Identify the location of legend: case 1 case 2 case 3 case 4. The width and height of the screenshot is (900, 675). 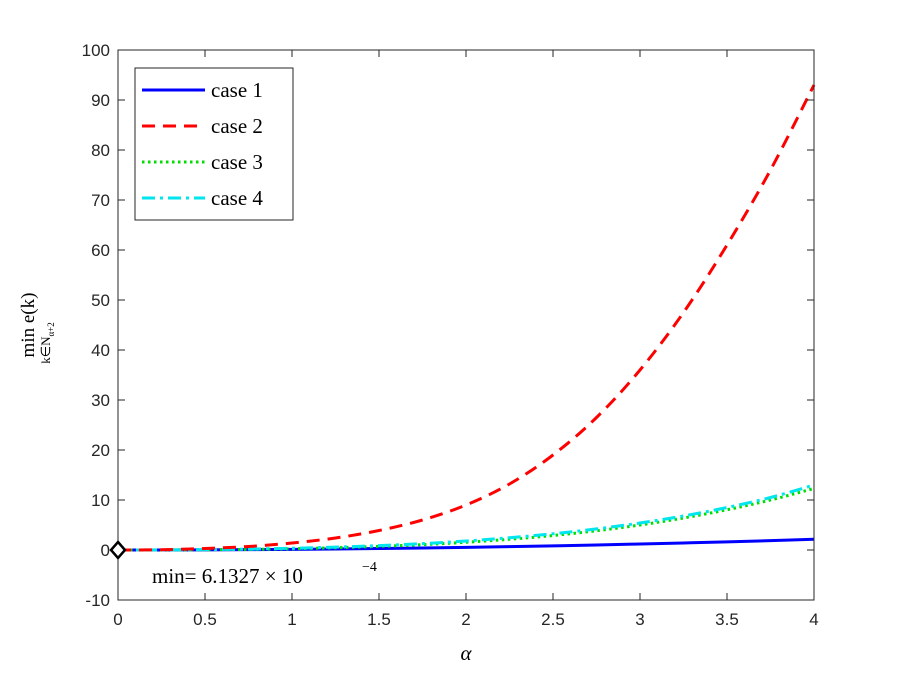
(214, 144).